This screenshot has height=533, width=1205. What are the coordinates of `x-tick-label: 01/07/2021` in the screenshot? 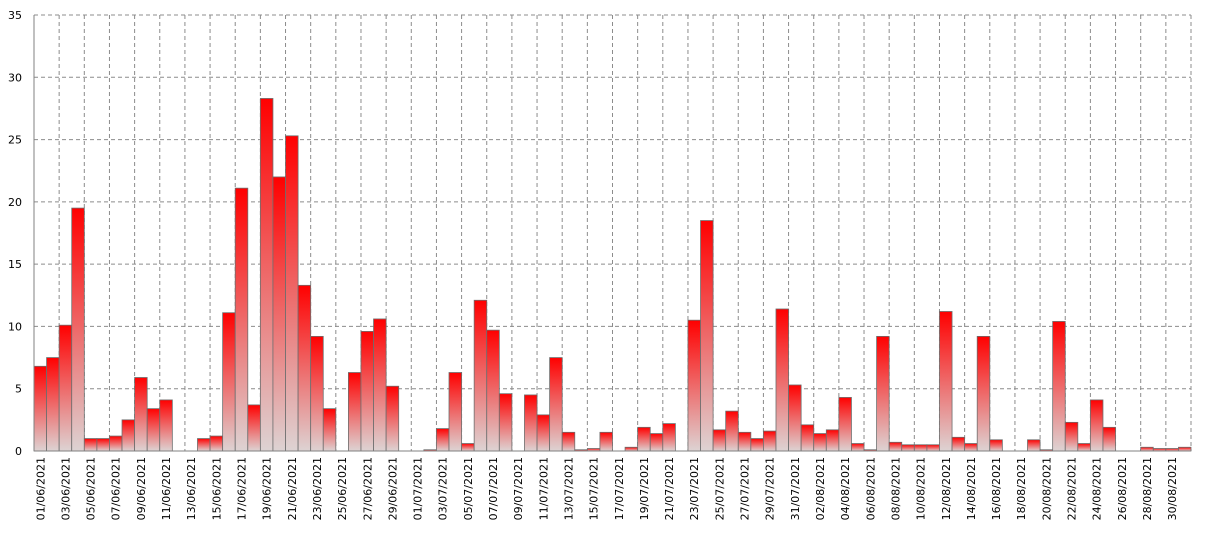 It's located at (418, 488).